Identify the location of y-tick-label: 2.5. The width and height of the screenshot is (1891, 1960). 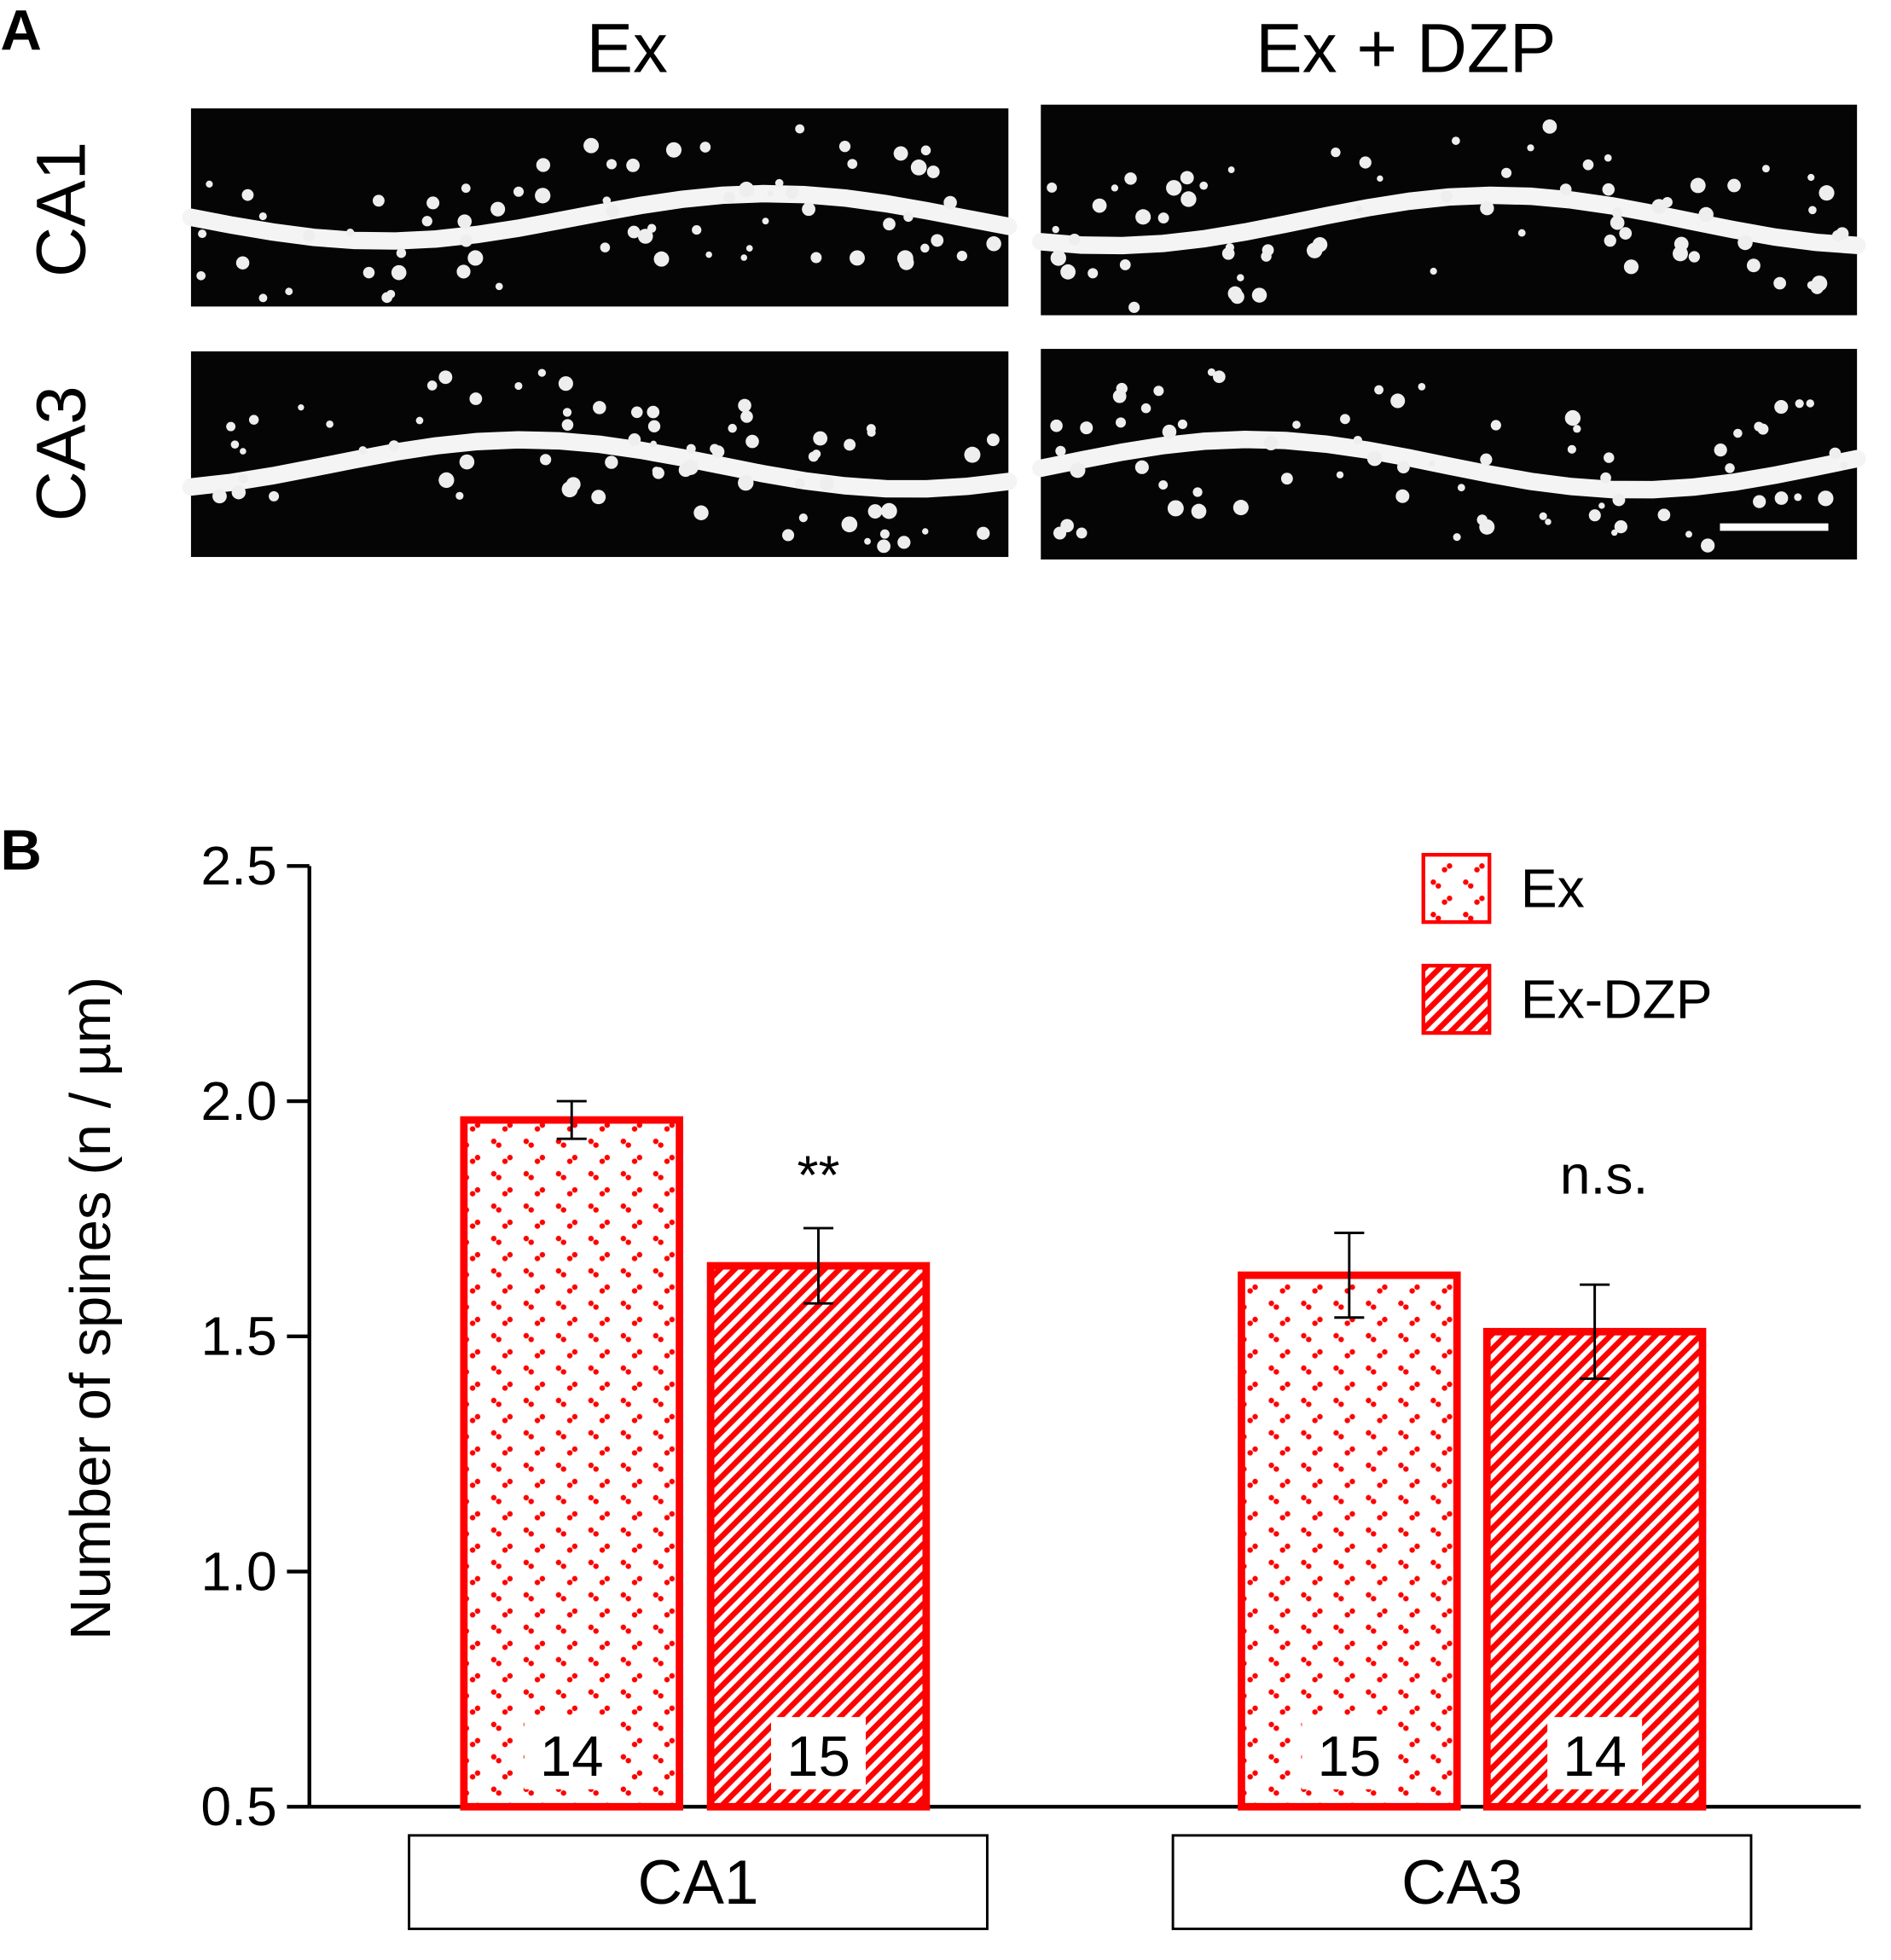
(238, 865).